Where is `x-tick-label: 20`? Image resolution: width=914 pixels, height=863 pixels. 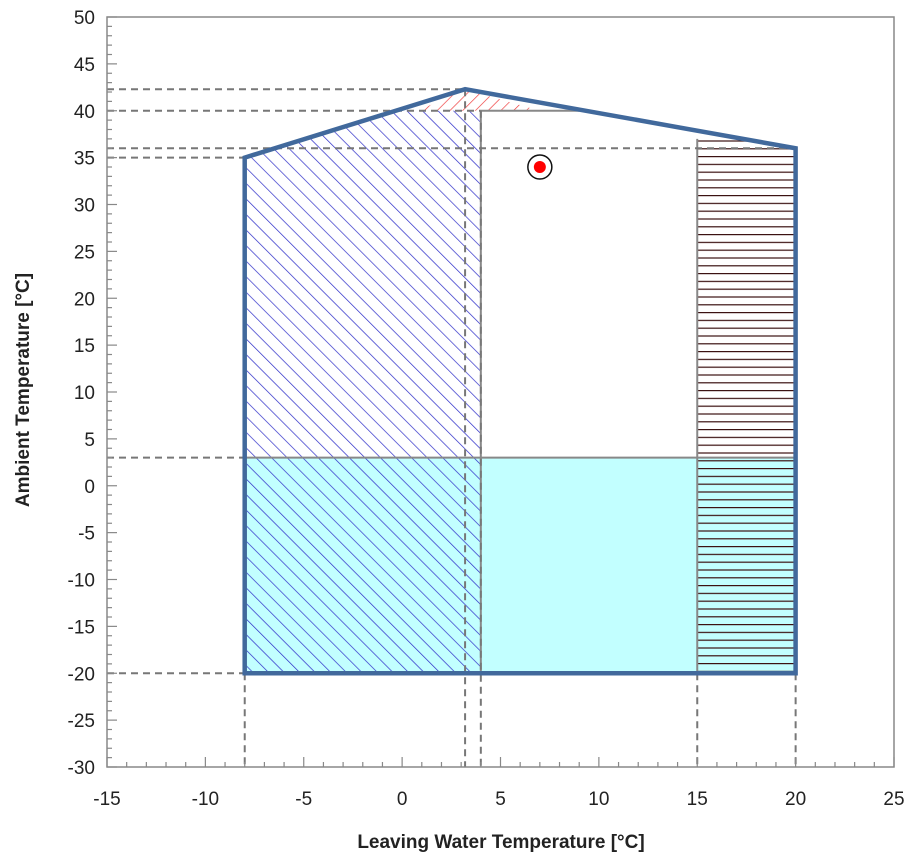
x-tick-label: 20 is located at coordinates (795, 799).